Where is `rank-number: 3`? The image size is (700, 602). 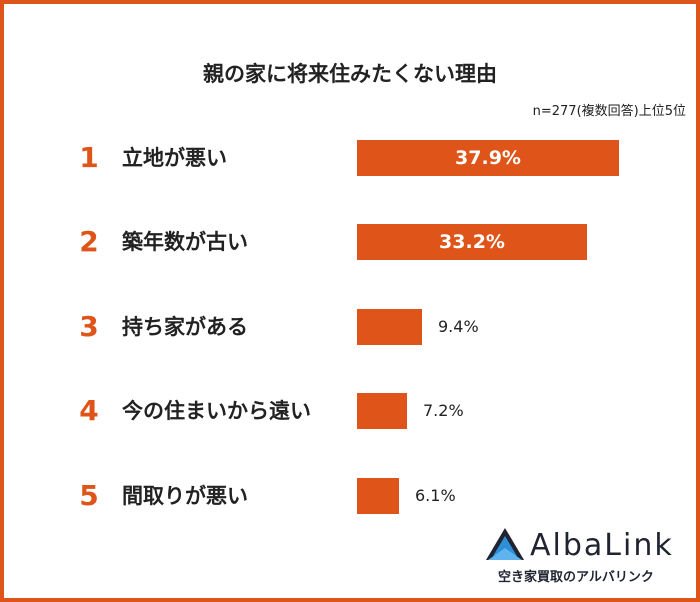 rank-number: 3 is located at coordinates (89, 326).